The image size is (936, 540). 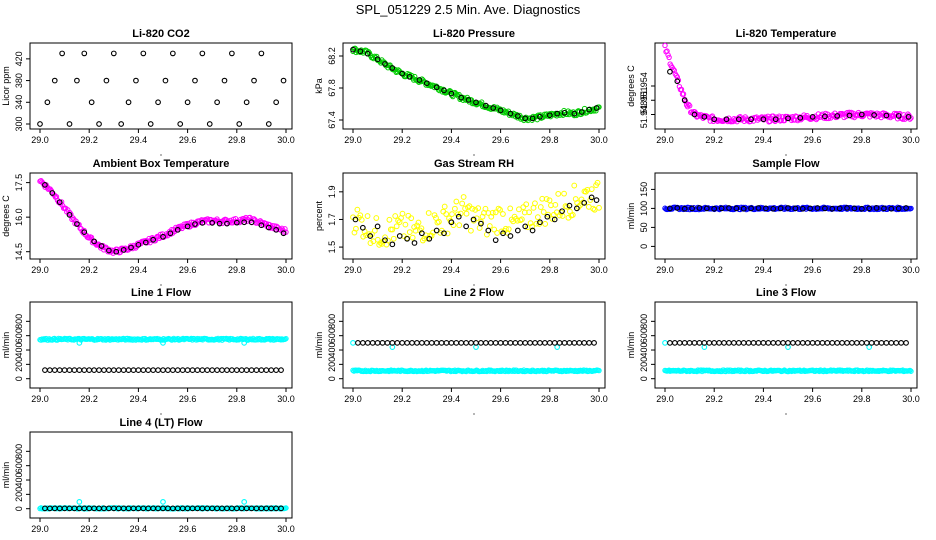 What do you see at coordinates (501, 399) in the screenshot?
I see `x-tick-label: 29.6` at bounding box center [501, 399].